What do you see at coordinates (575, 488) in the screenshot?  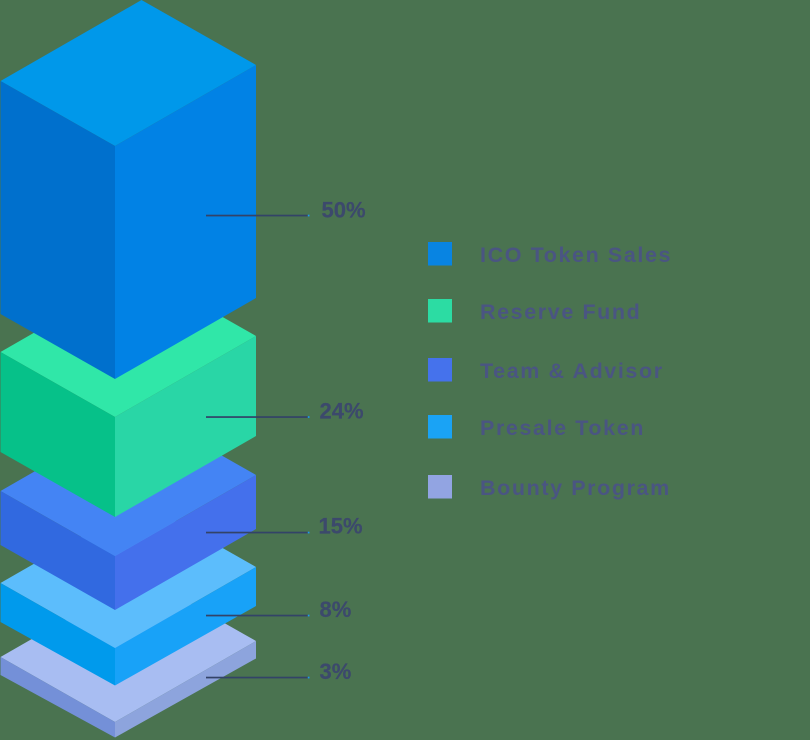 I see `svg-text: Bounty Program` at bounding box center [575, 488].